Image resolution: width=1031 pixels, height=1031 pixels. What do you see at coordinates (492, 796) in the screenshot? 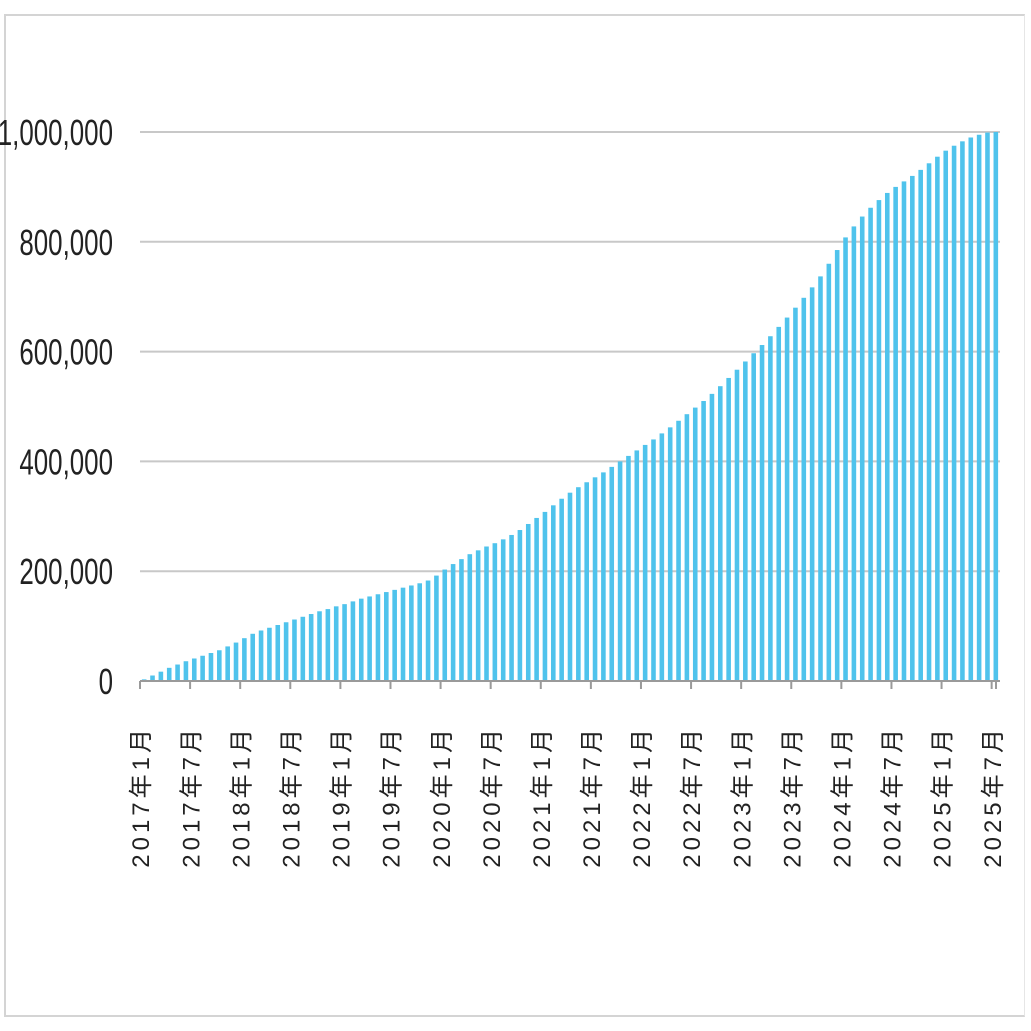
I see `x-tick-label: 2020年7月` at bounding box center [492, 796].